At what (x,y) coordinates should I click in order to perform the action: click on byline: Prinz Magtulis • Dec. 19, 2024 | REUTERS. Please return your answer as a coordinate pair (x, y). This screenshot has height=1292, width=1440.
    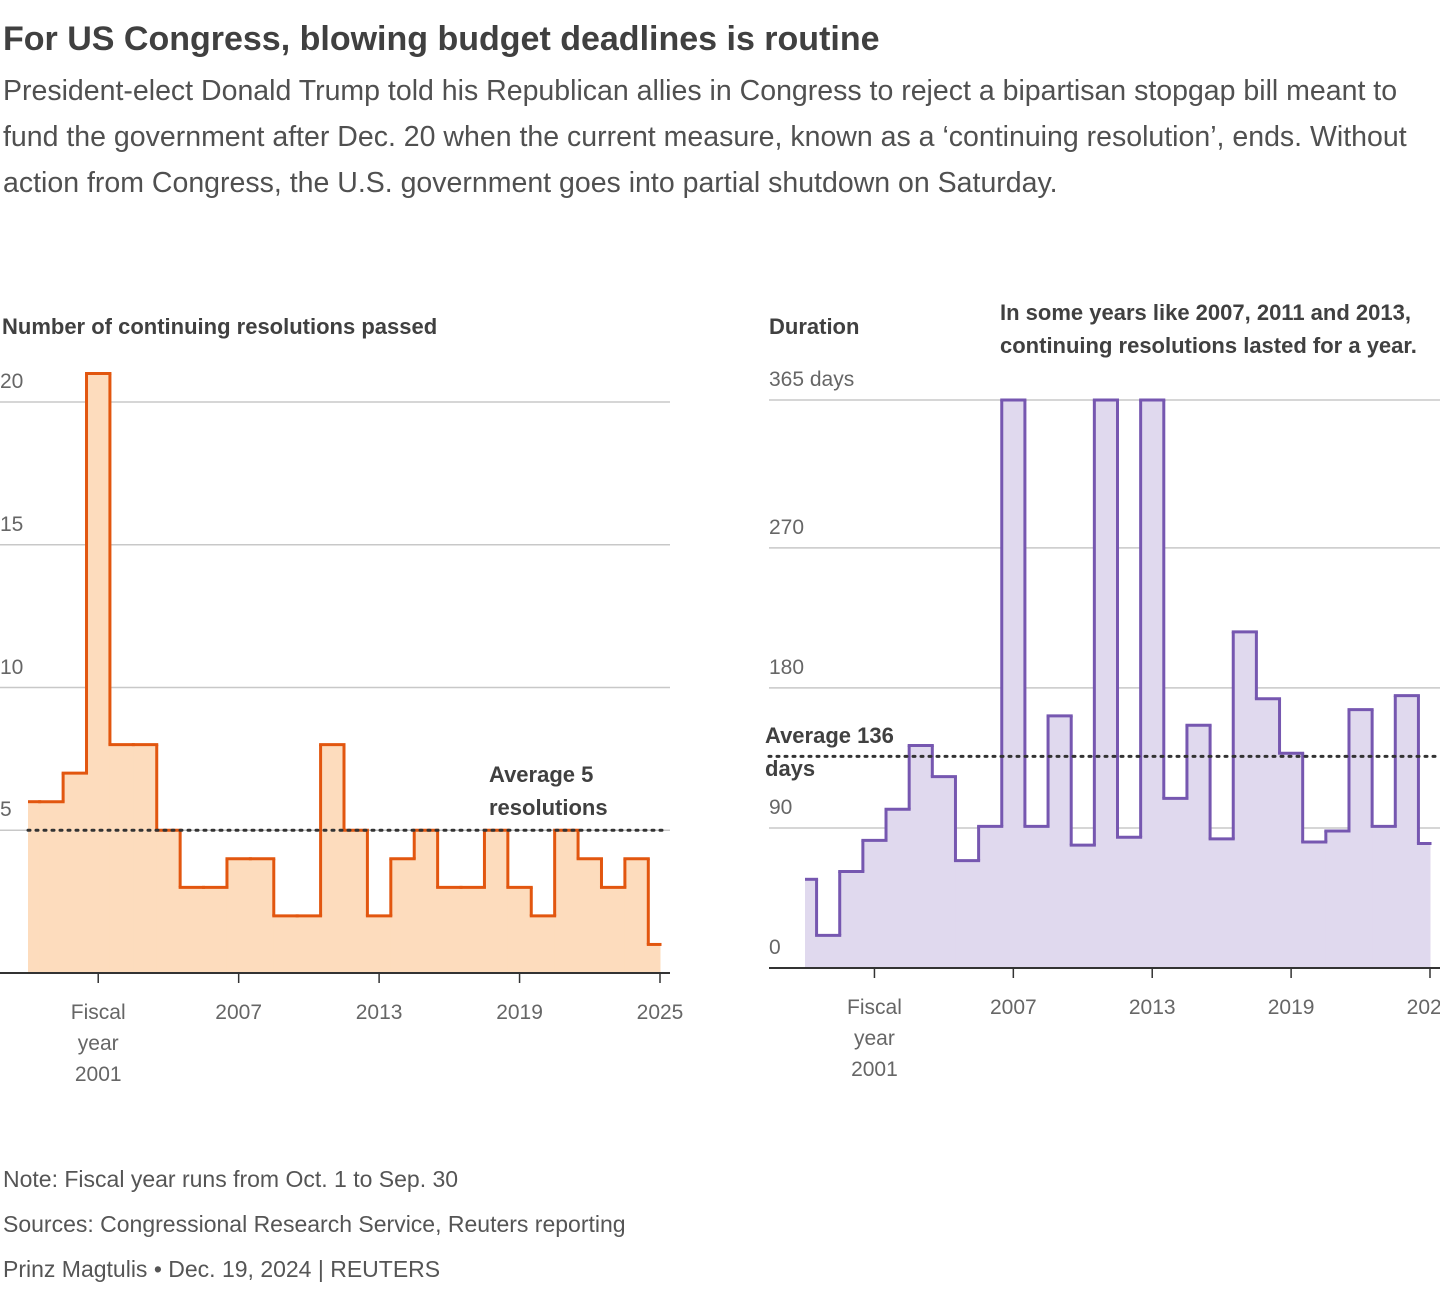
    Looking at the image, I should click on (222, 1269).